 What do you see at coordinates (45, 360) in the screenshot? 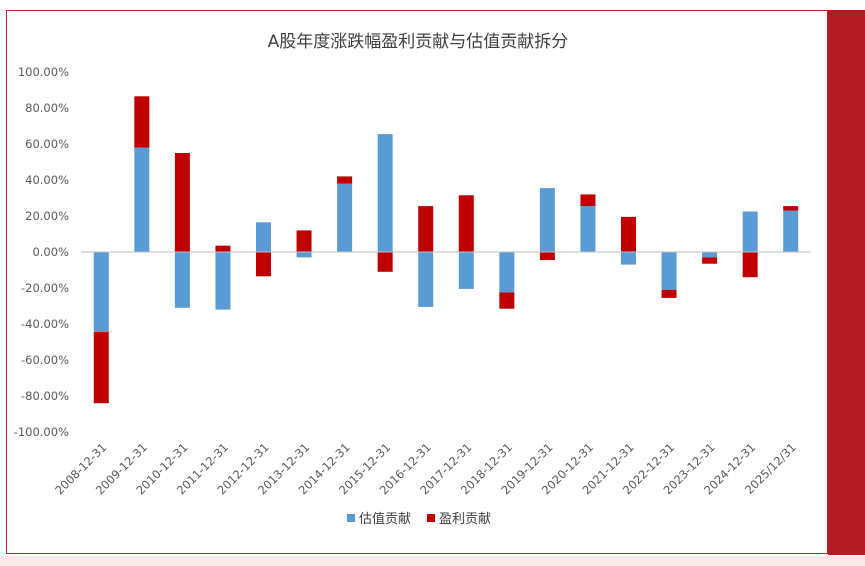
I see `y-tick-label: -60.00%` at bounding box center [45, 360].